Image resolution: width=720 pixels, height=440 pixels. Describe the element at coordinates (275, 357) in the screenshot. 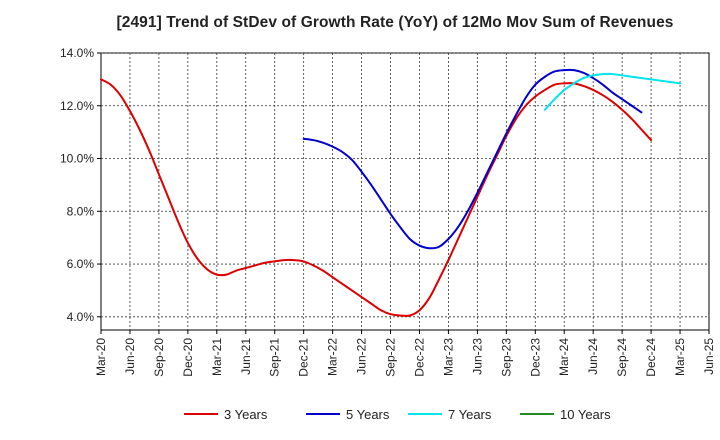

I see `x-tick-label: Sep-21` at that location.